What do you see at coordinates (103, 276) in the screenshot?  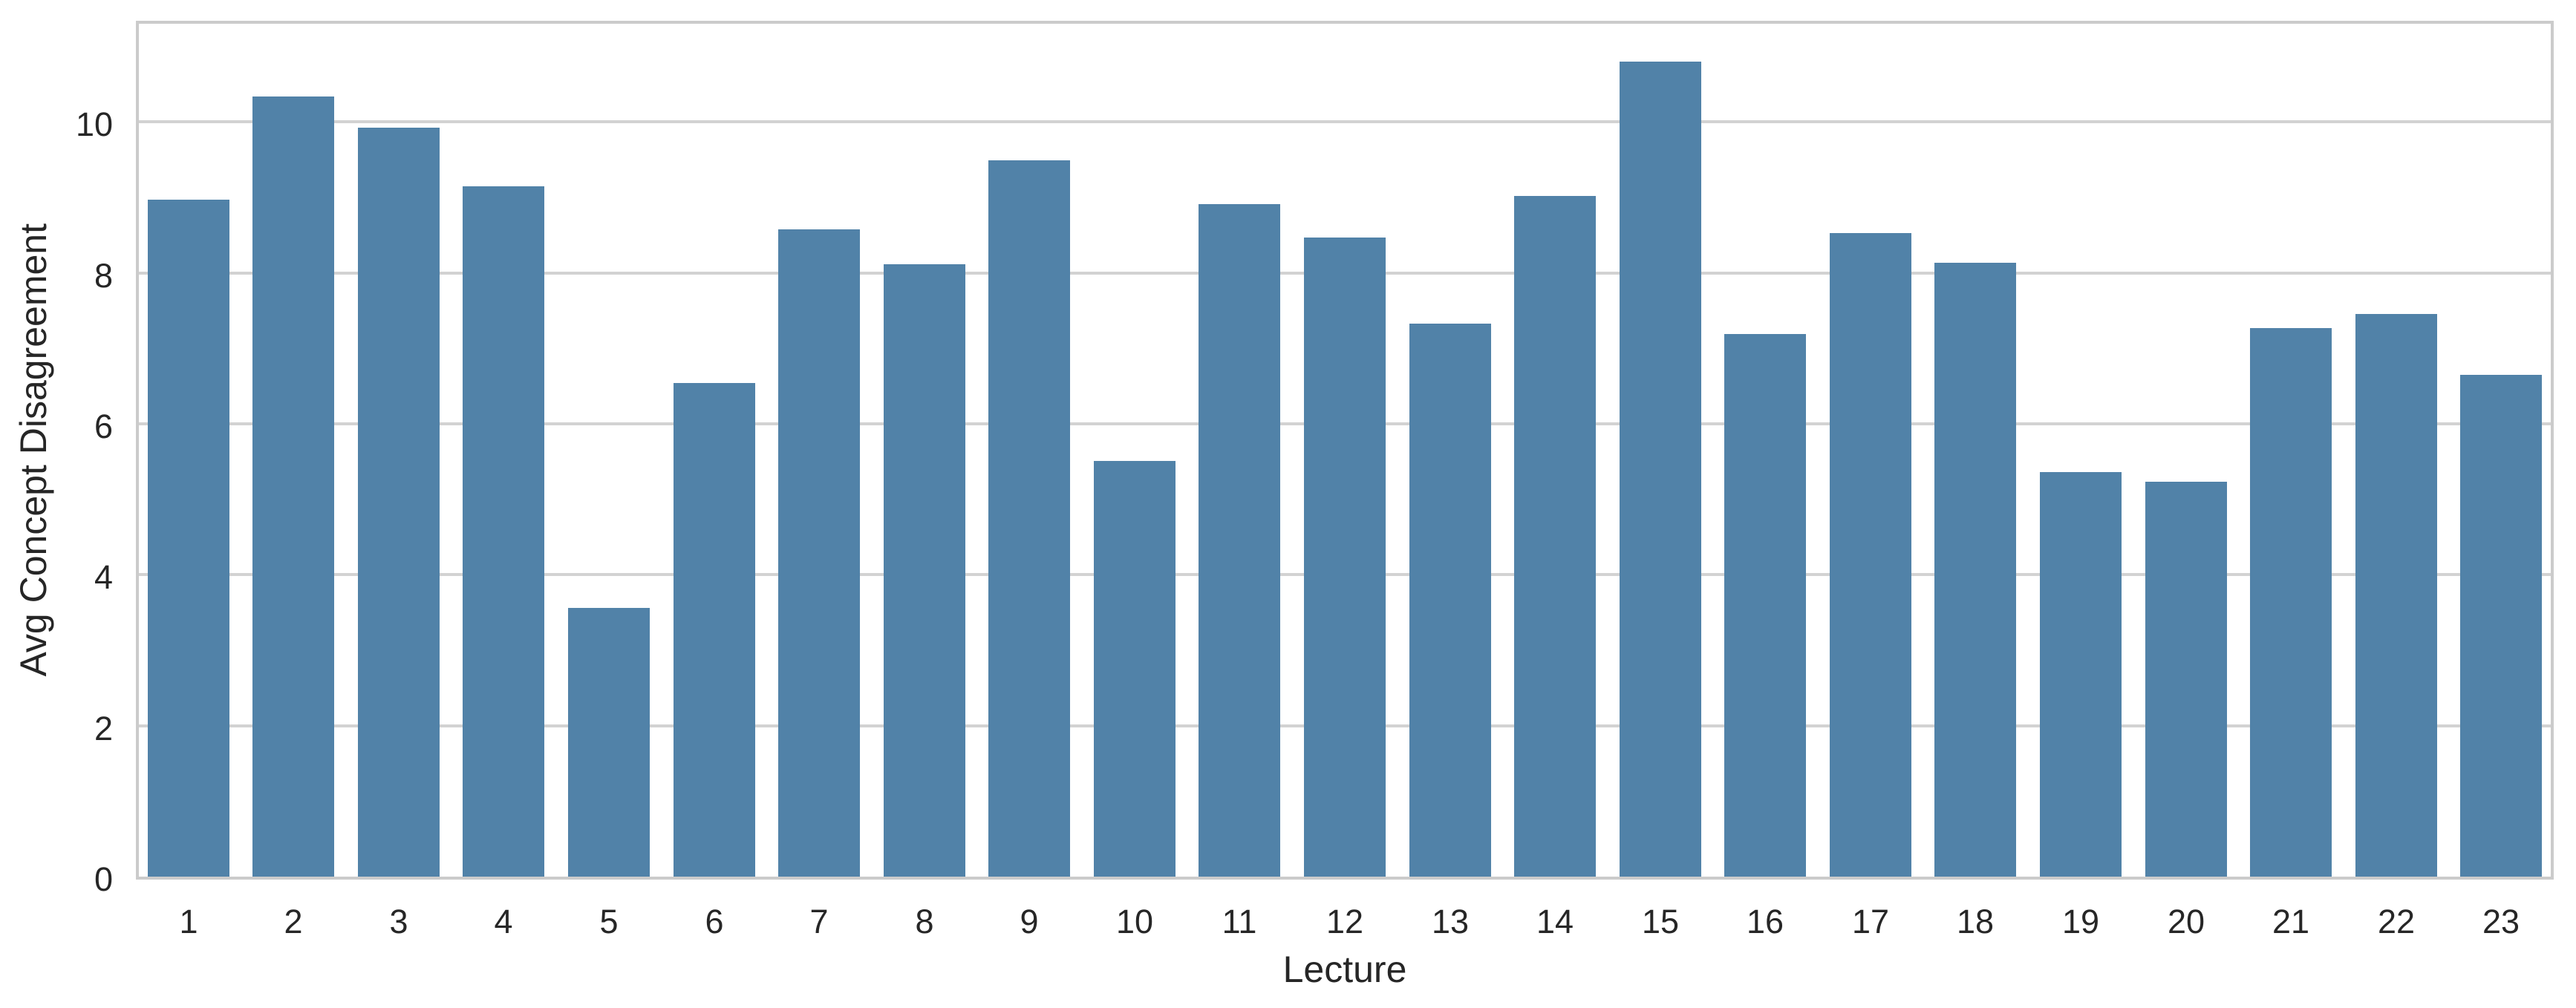 I see `y-tick-label-8: 8` at bounding box center [103, 276].